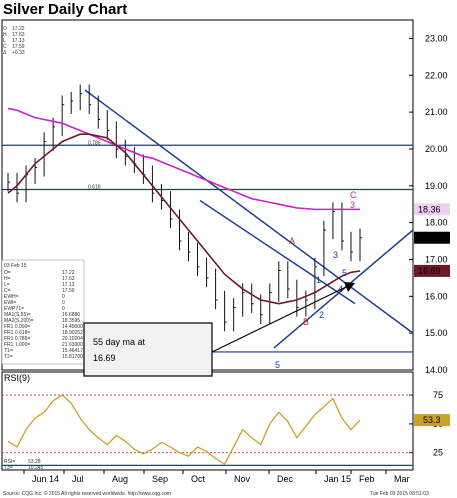 Image resolution: width=457 pixels, height=498 pixels. What do you see at coordinates (436, 296) in the screenshot?
I see `y-tick-label: 16.00` at bounding box center [436, 296].